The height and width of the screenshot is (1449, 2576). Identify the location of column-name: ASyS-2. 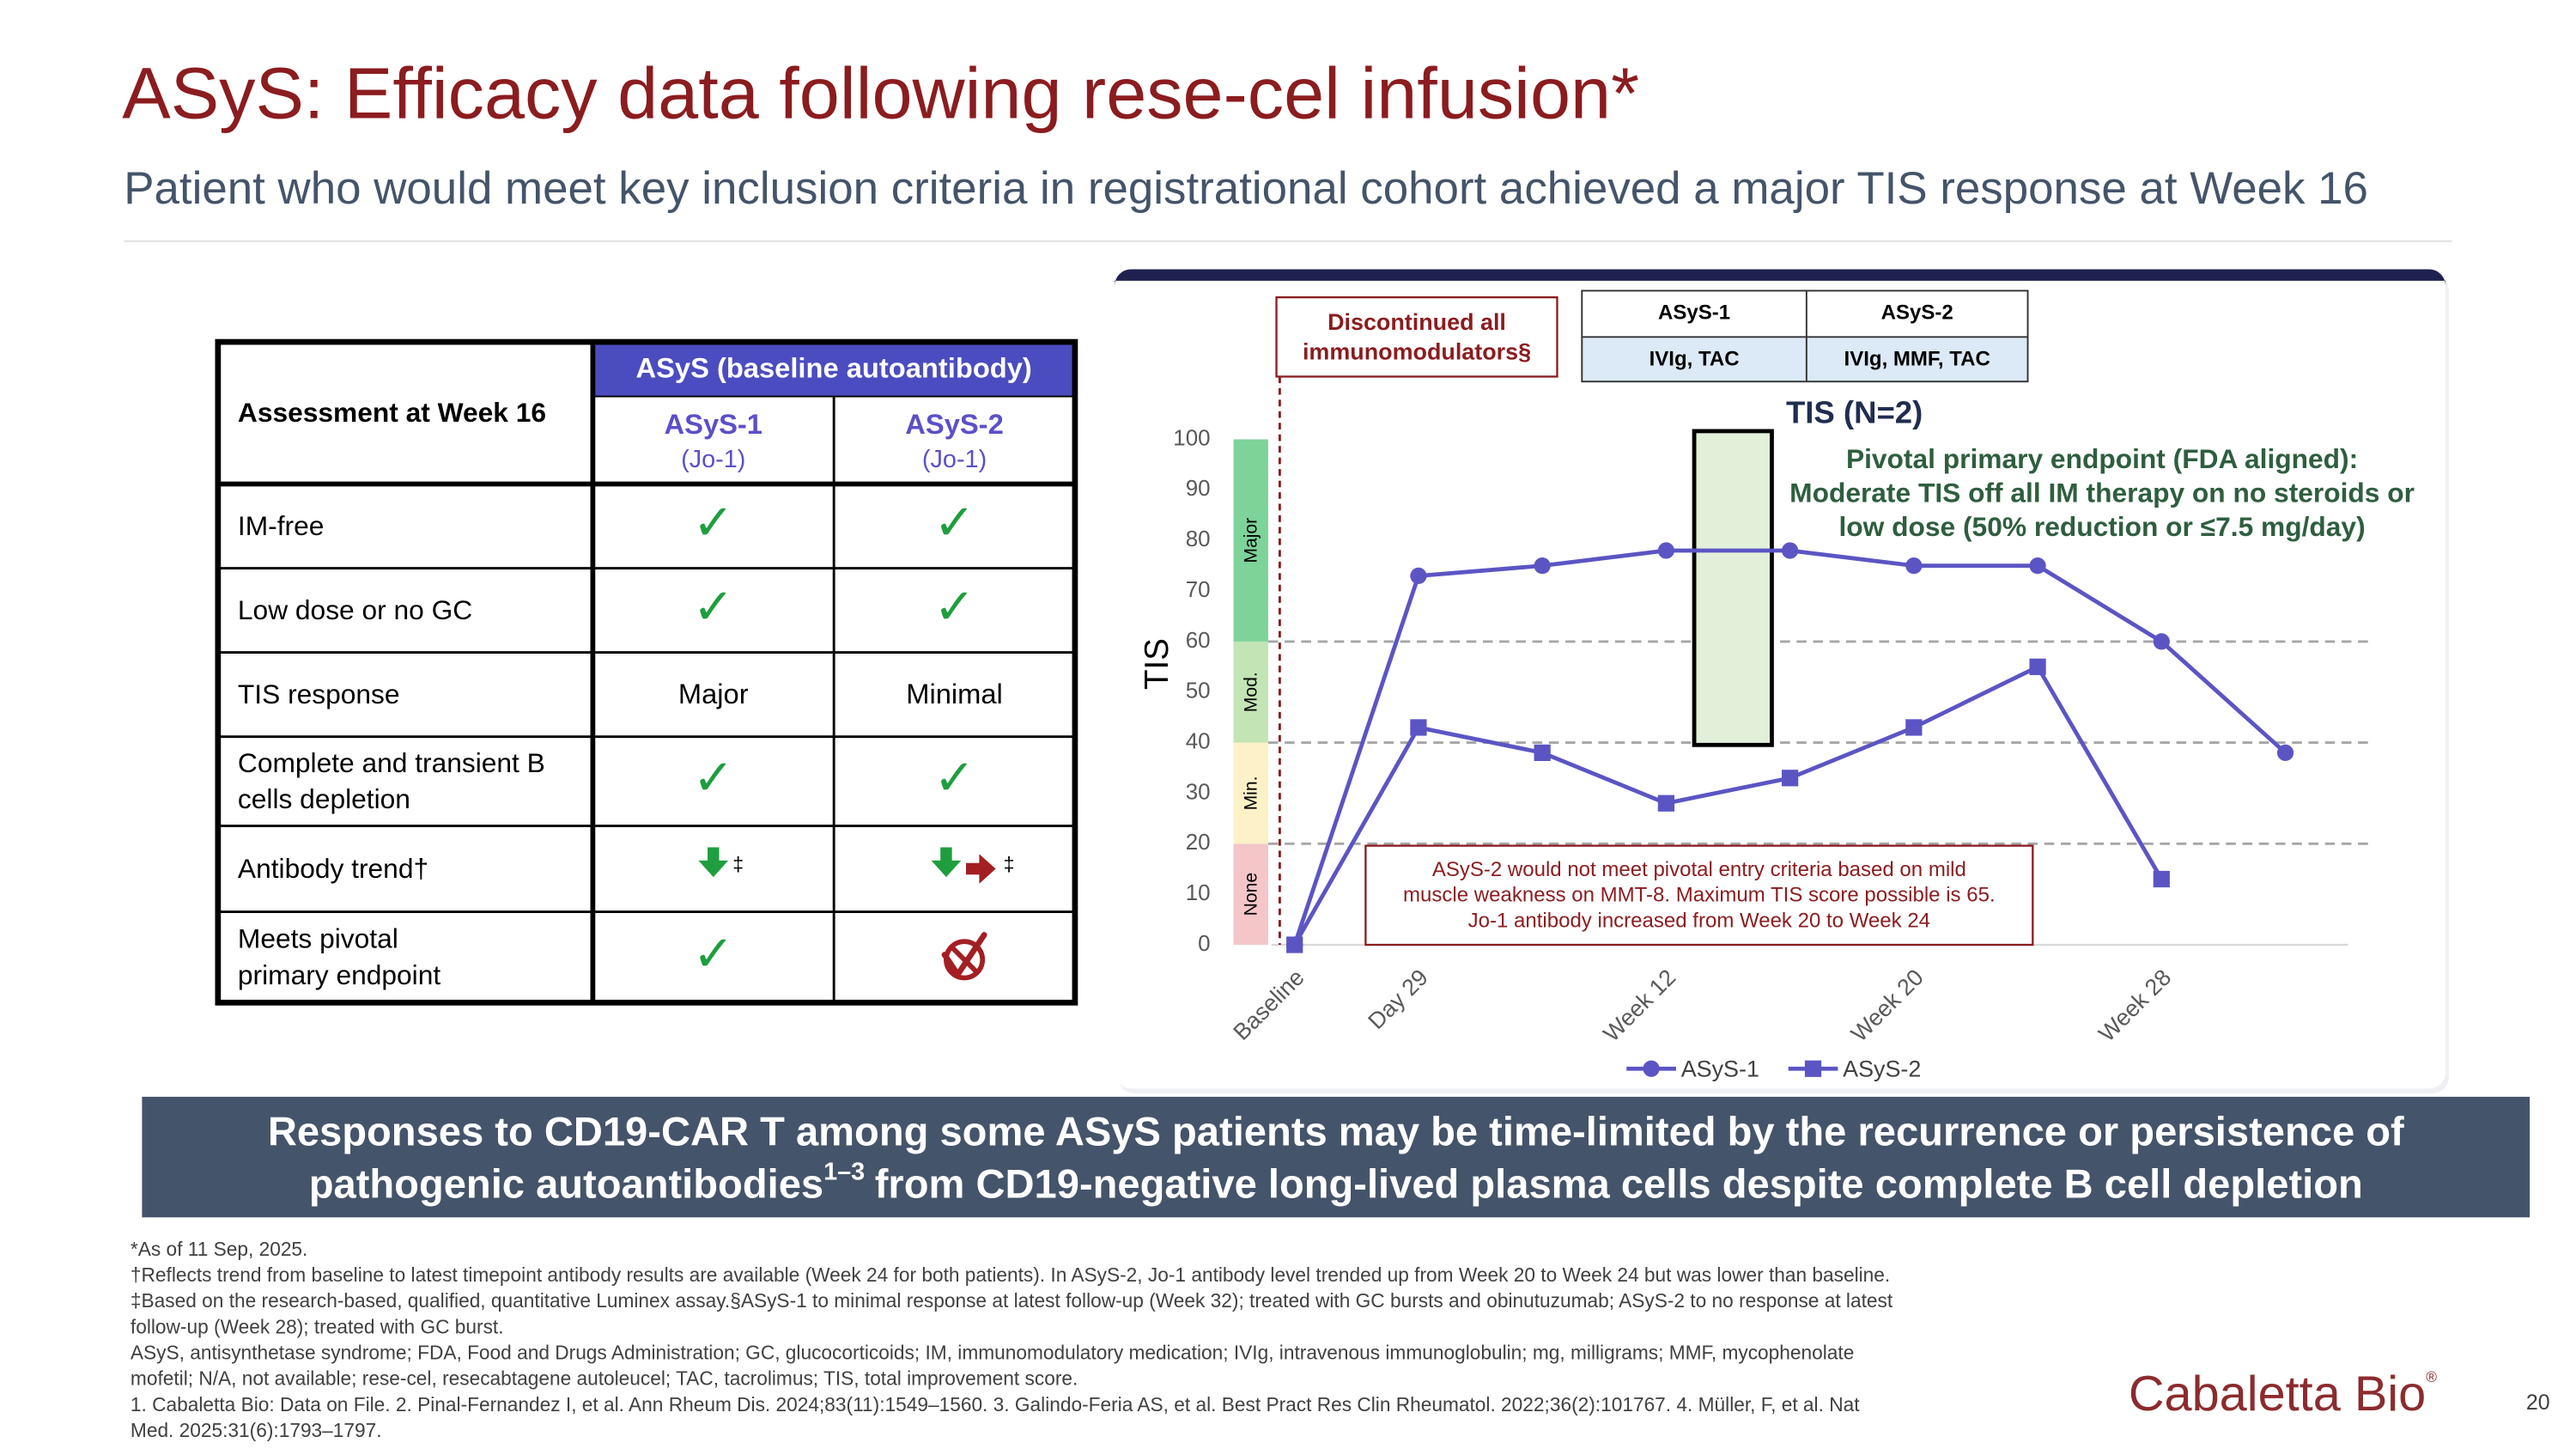
(954, 424).